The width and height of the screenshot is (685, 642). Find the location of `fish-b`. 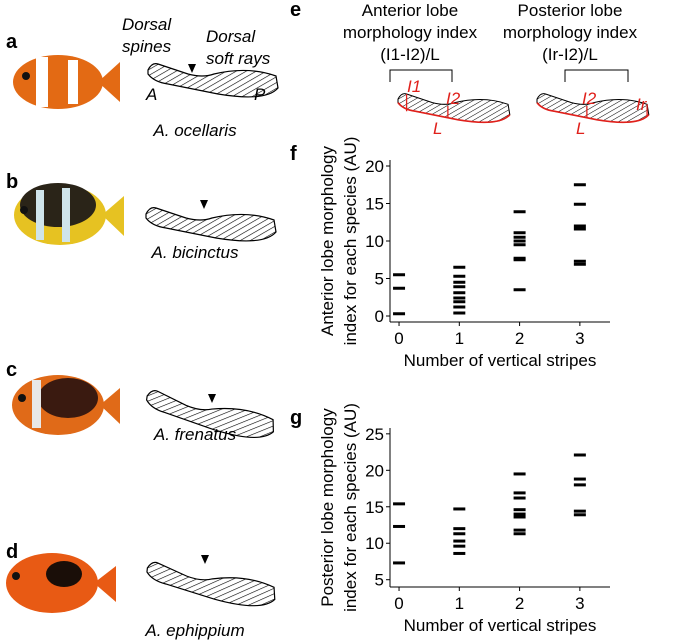

fish-b is located at coordinates (69, 214).